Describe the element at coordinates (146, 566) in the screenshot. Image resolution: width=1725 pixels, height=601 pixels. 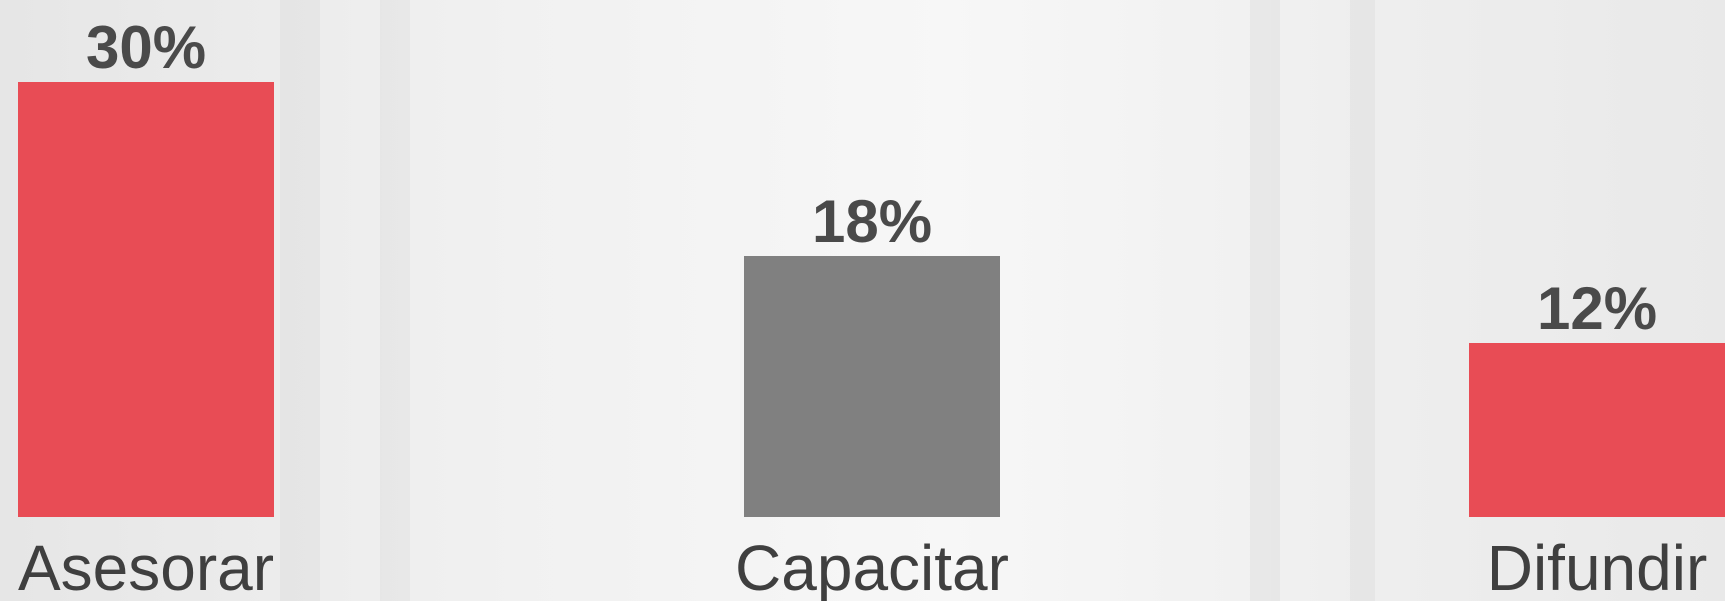
I see `category-label: Asesorar` at that location.